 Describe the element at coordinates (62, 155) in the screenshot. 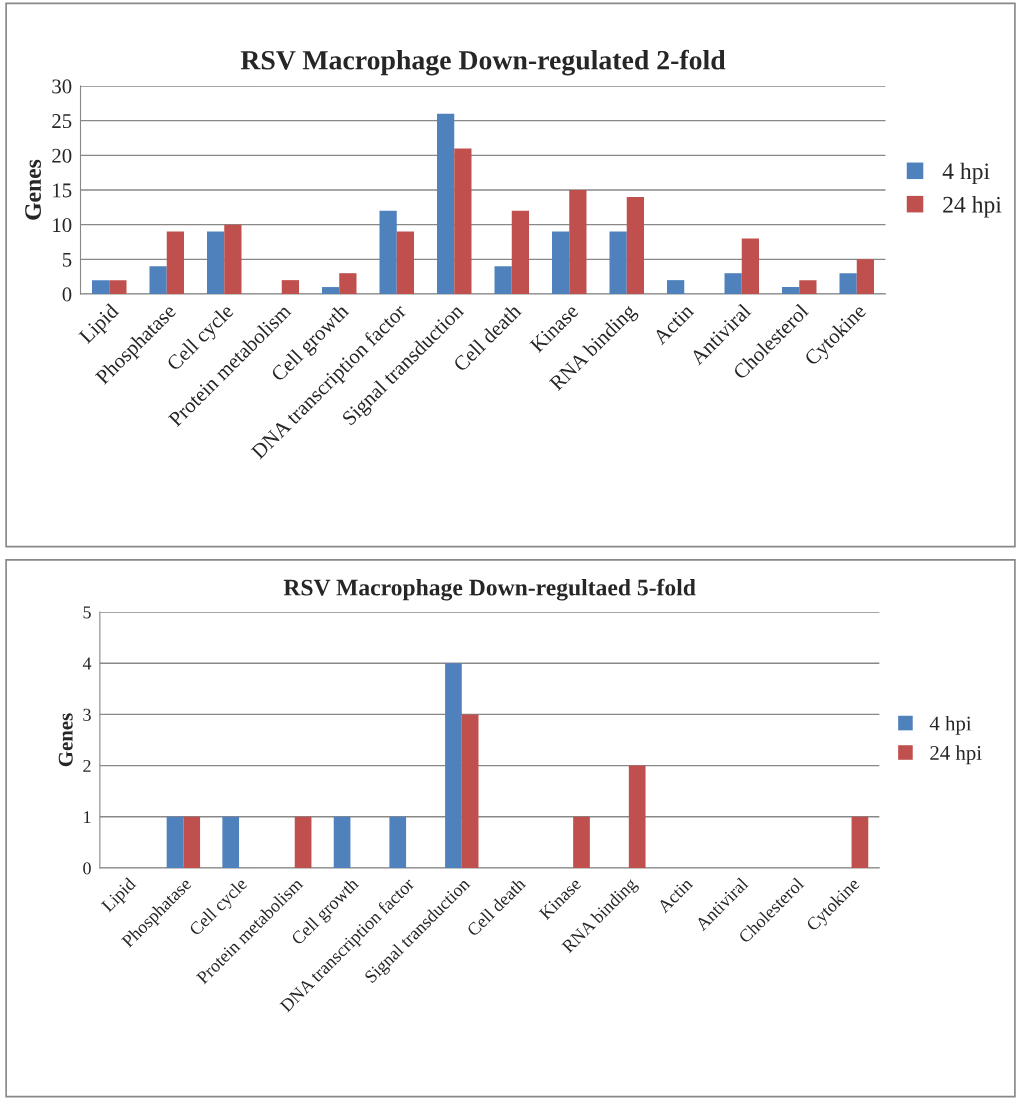

I see `y-tick-label: 20` at that location.